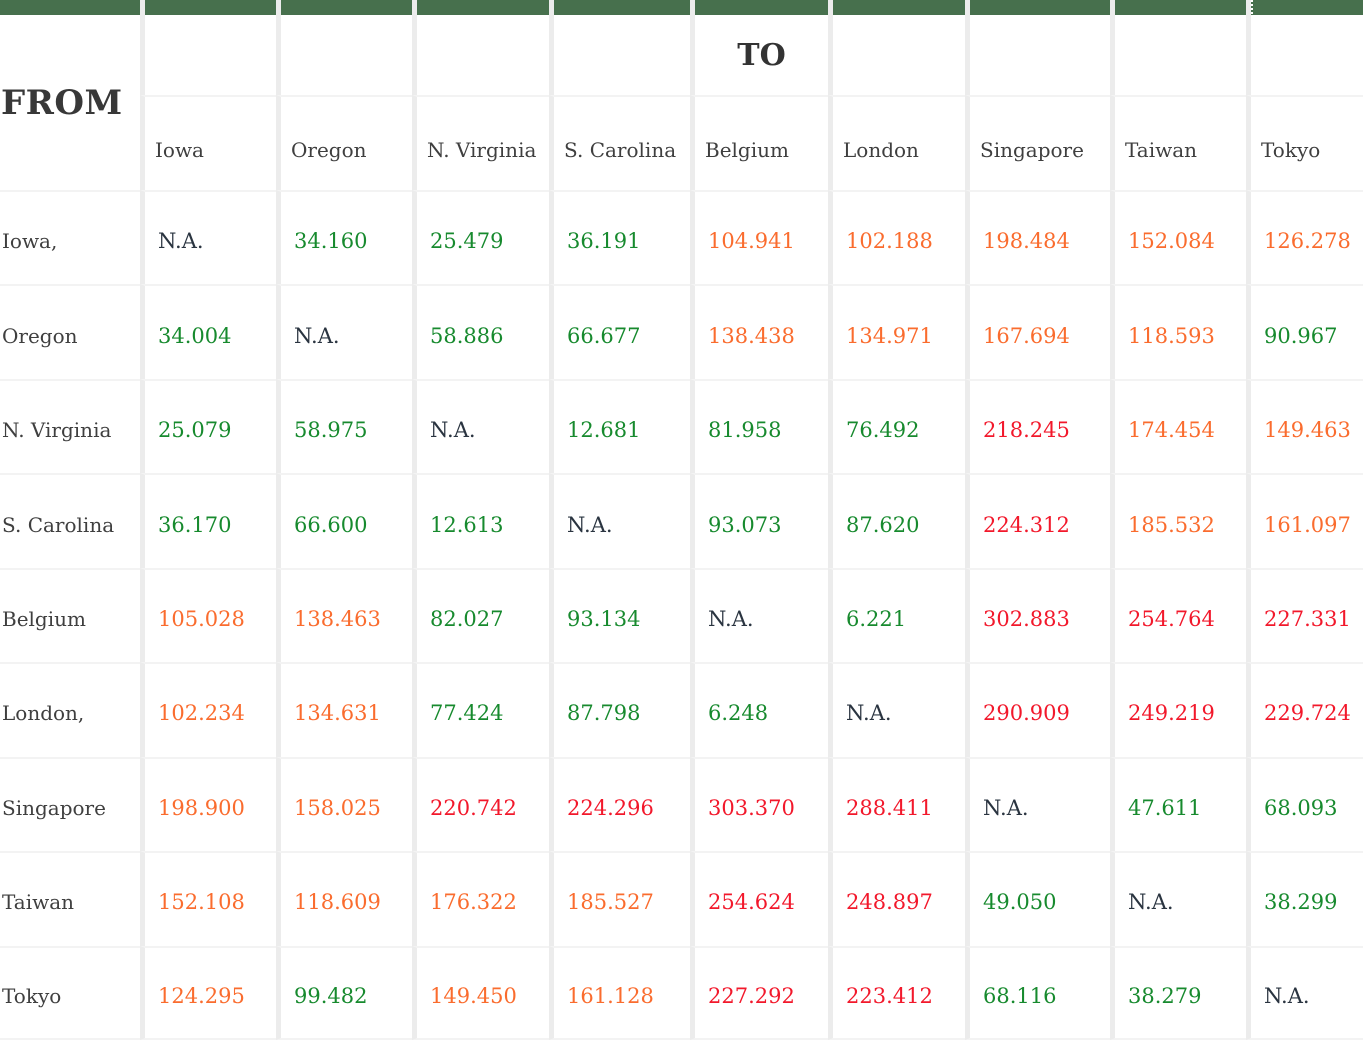 This screenshot has width=1363, height=1040. What do you see at coordinates (70, 992) in the screenshot?
I see `row-label: Tokyo` at bounding box center [70, 992].